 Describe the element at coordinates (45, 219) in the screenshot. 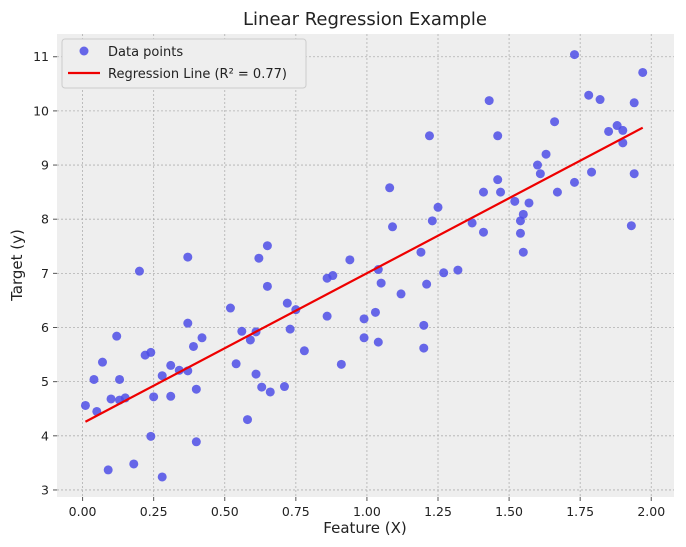

I see `y-tick-label: 8` at that location.